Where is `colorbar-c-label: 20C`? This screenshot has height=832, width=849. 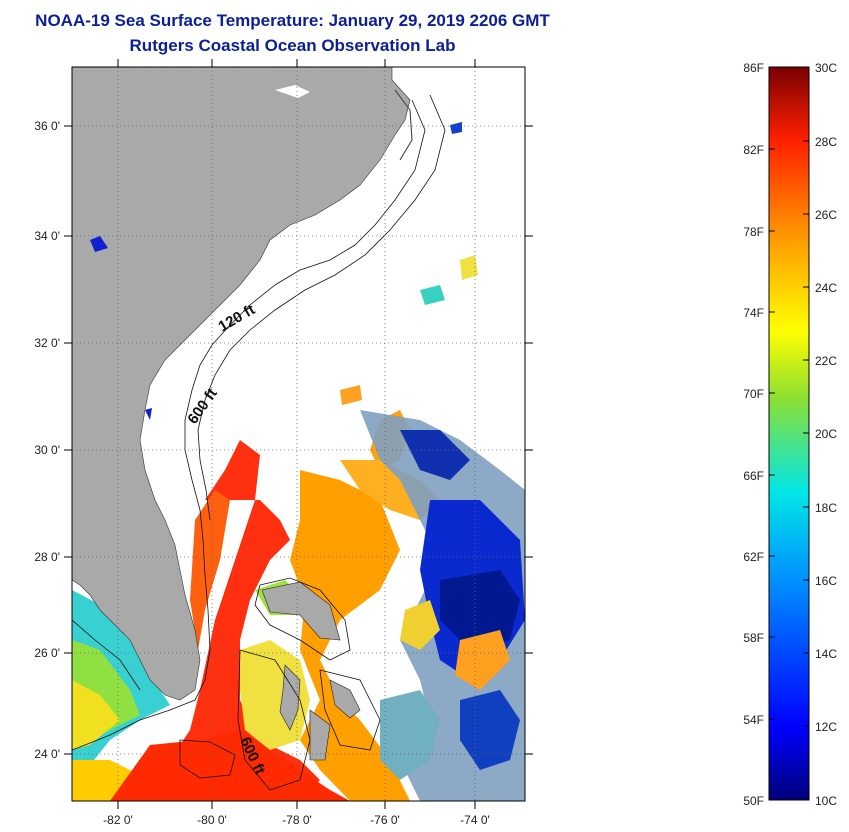
colorbar-c-label: 20C is located at coordinates (826, 434).